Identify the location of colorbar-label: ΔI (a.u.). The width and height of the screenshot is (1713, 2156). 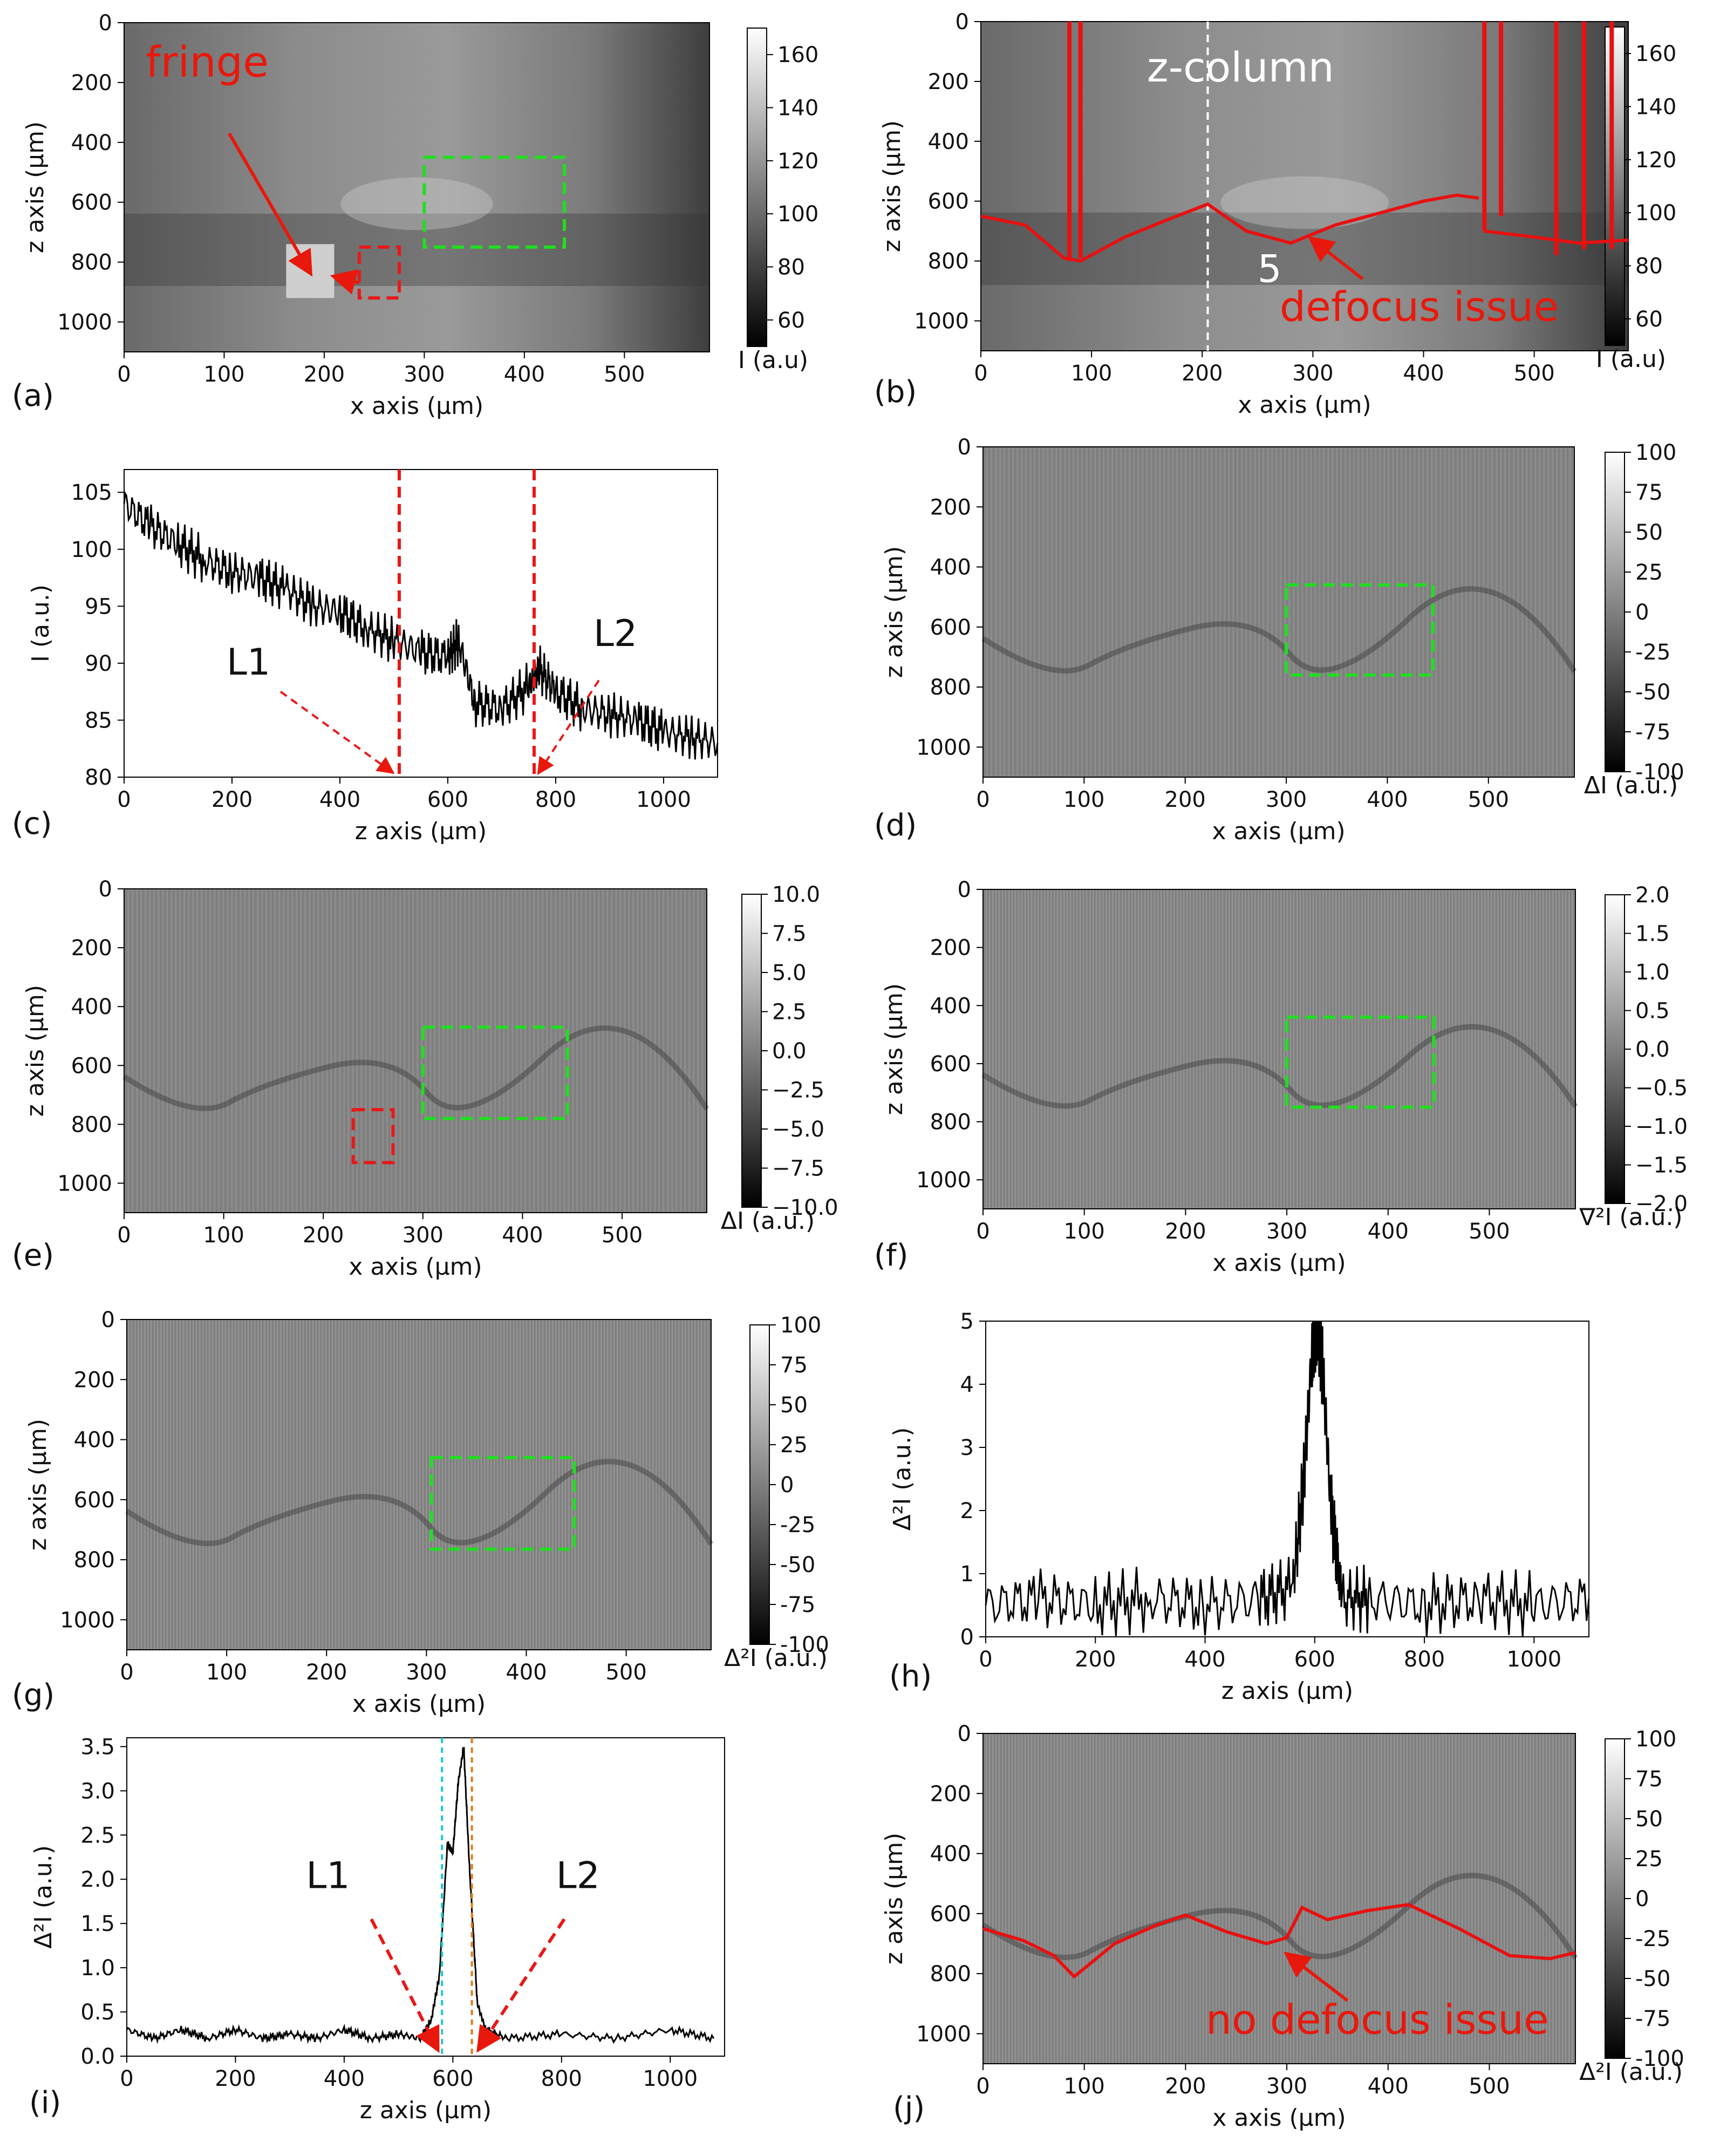
(768, 1221).